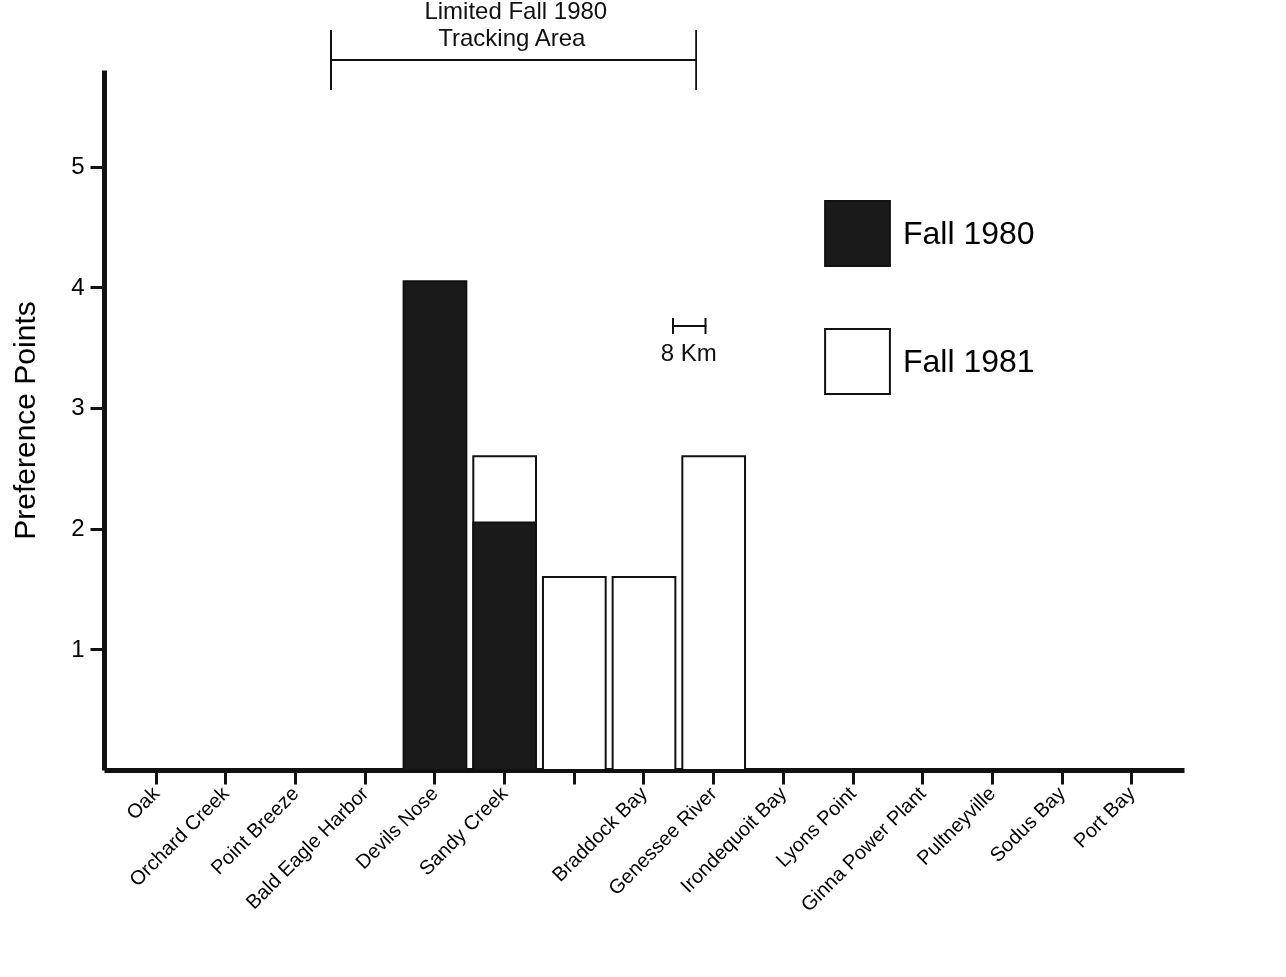 Image resolution: width=1286 pixels, height=977 pixels. Describe the element at coordinates (143, 802) in the screenshot. I see `x-tick-label: Oak` at that location.